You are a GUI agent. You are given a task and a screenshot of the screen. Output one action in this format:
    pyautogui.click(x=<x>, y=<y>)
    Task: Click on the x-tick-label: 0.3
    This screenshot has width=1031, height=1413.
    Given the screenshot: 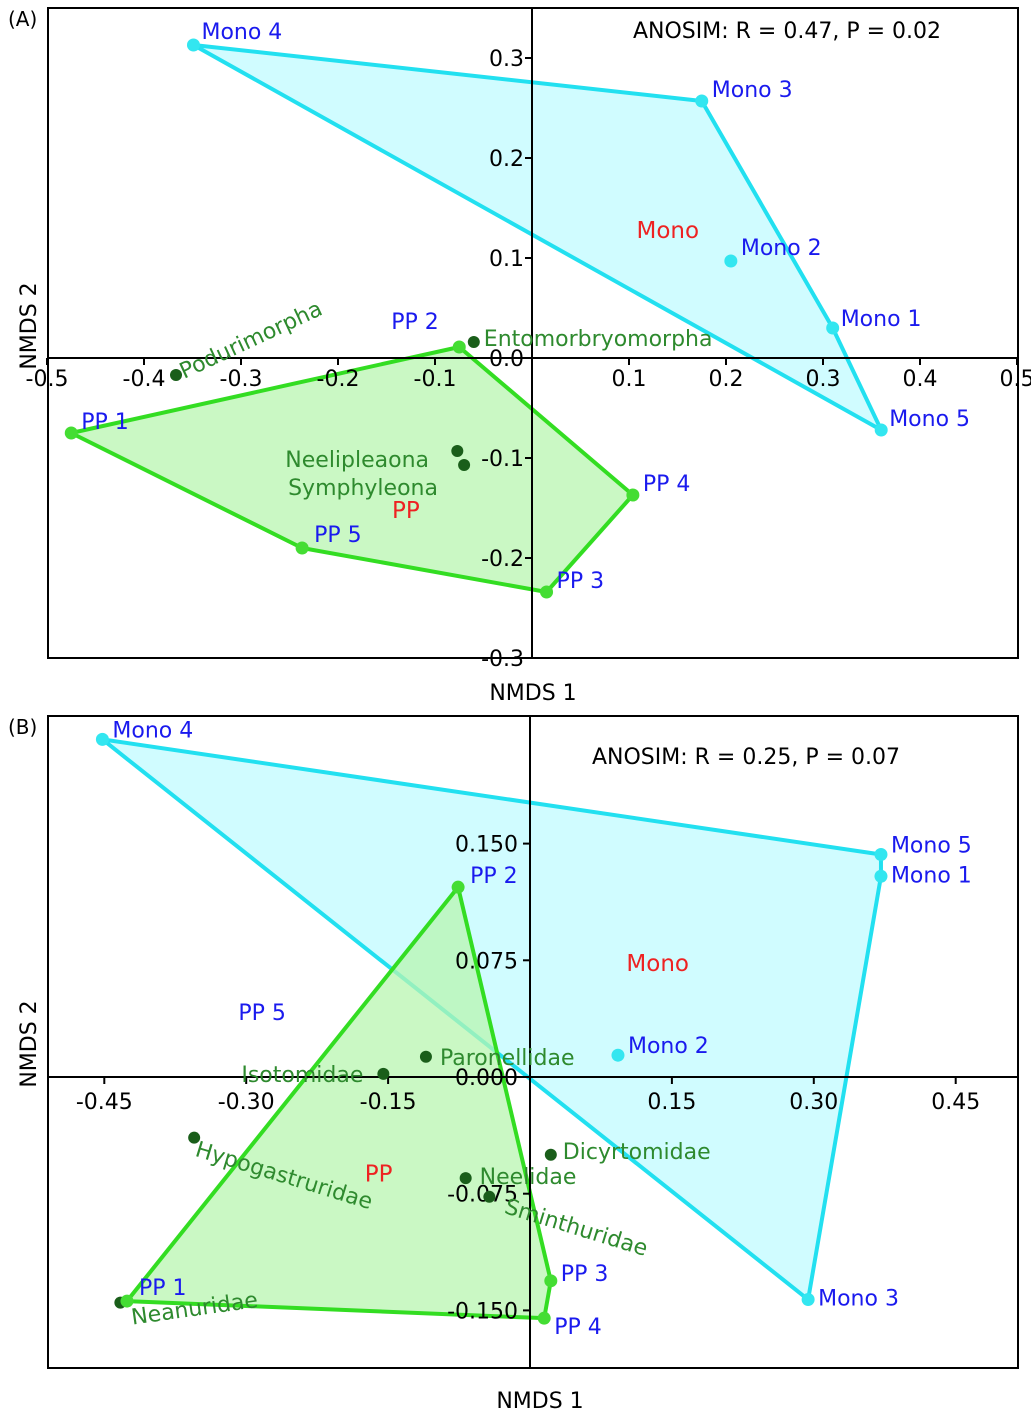 What is the action you would take?
    pyautogui.click(x=823, y=379)
    